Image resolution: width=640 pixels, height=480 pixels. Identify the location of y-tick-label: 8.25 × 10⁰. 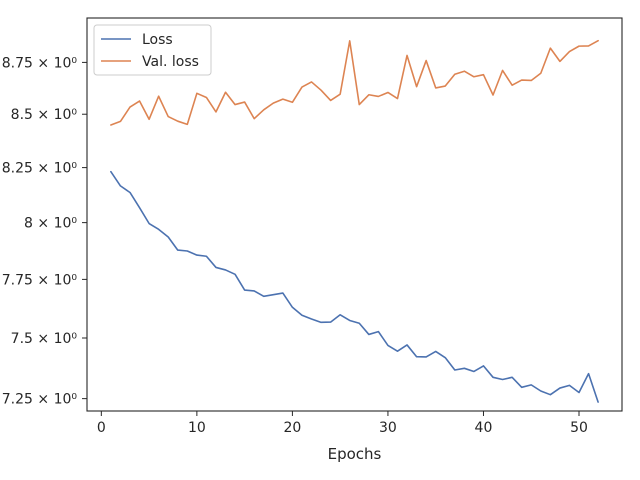
(40, 169).